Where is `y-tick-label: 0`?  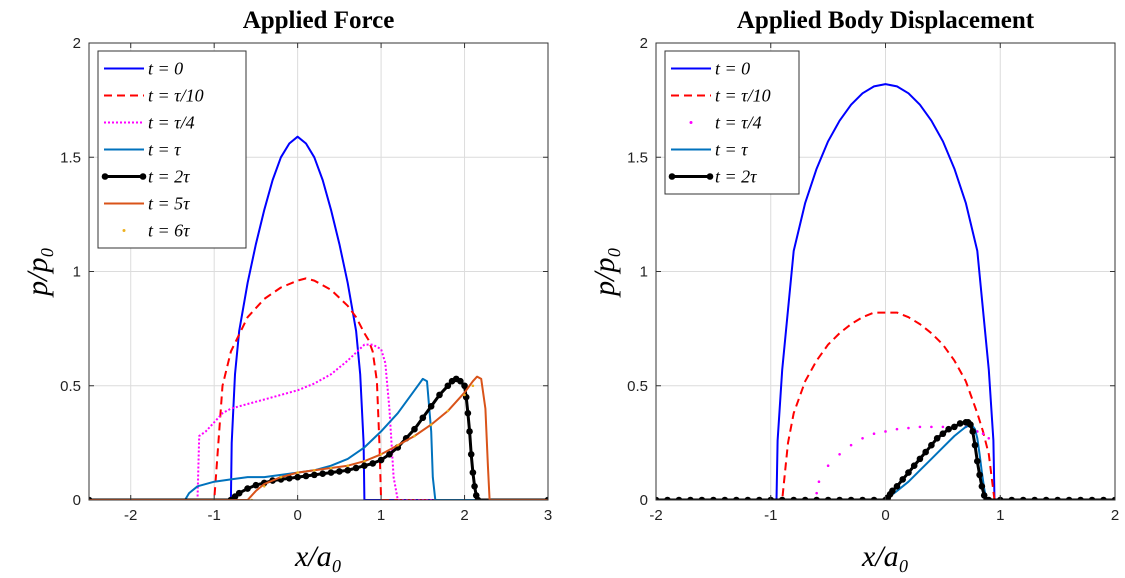 y-tick-label: 0 is located at coordinates (77, 500).